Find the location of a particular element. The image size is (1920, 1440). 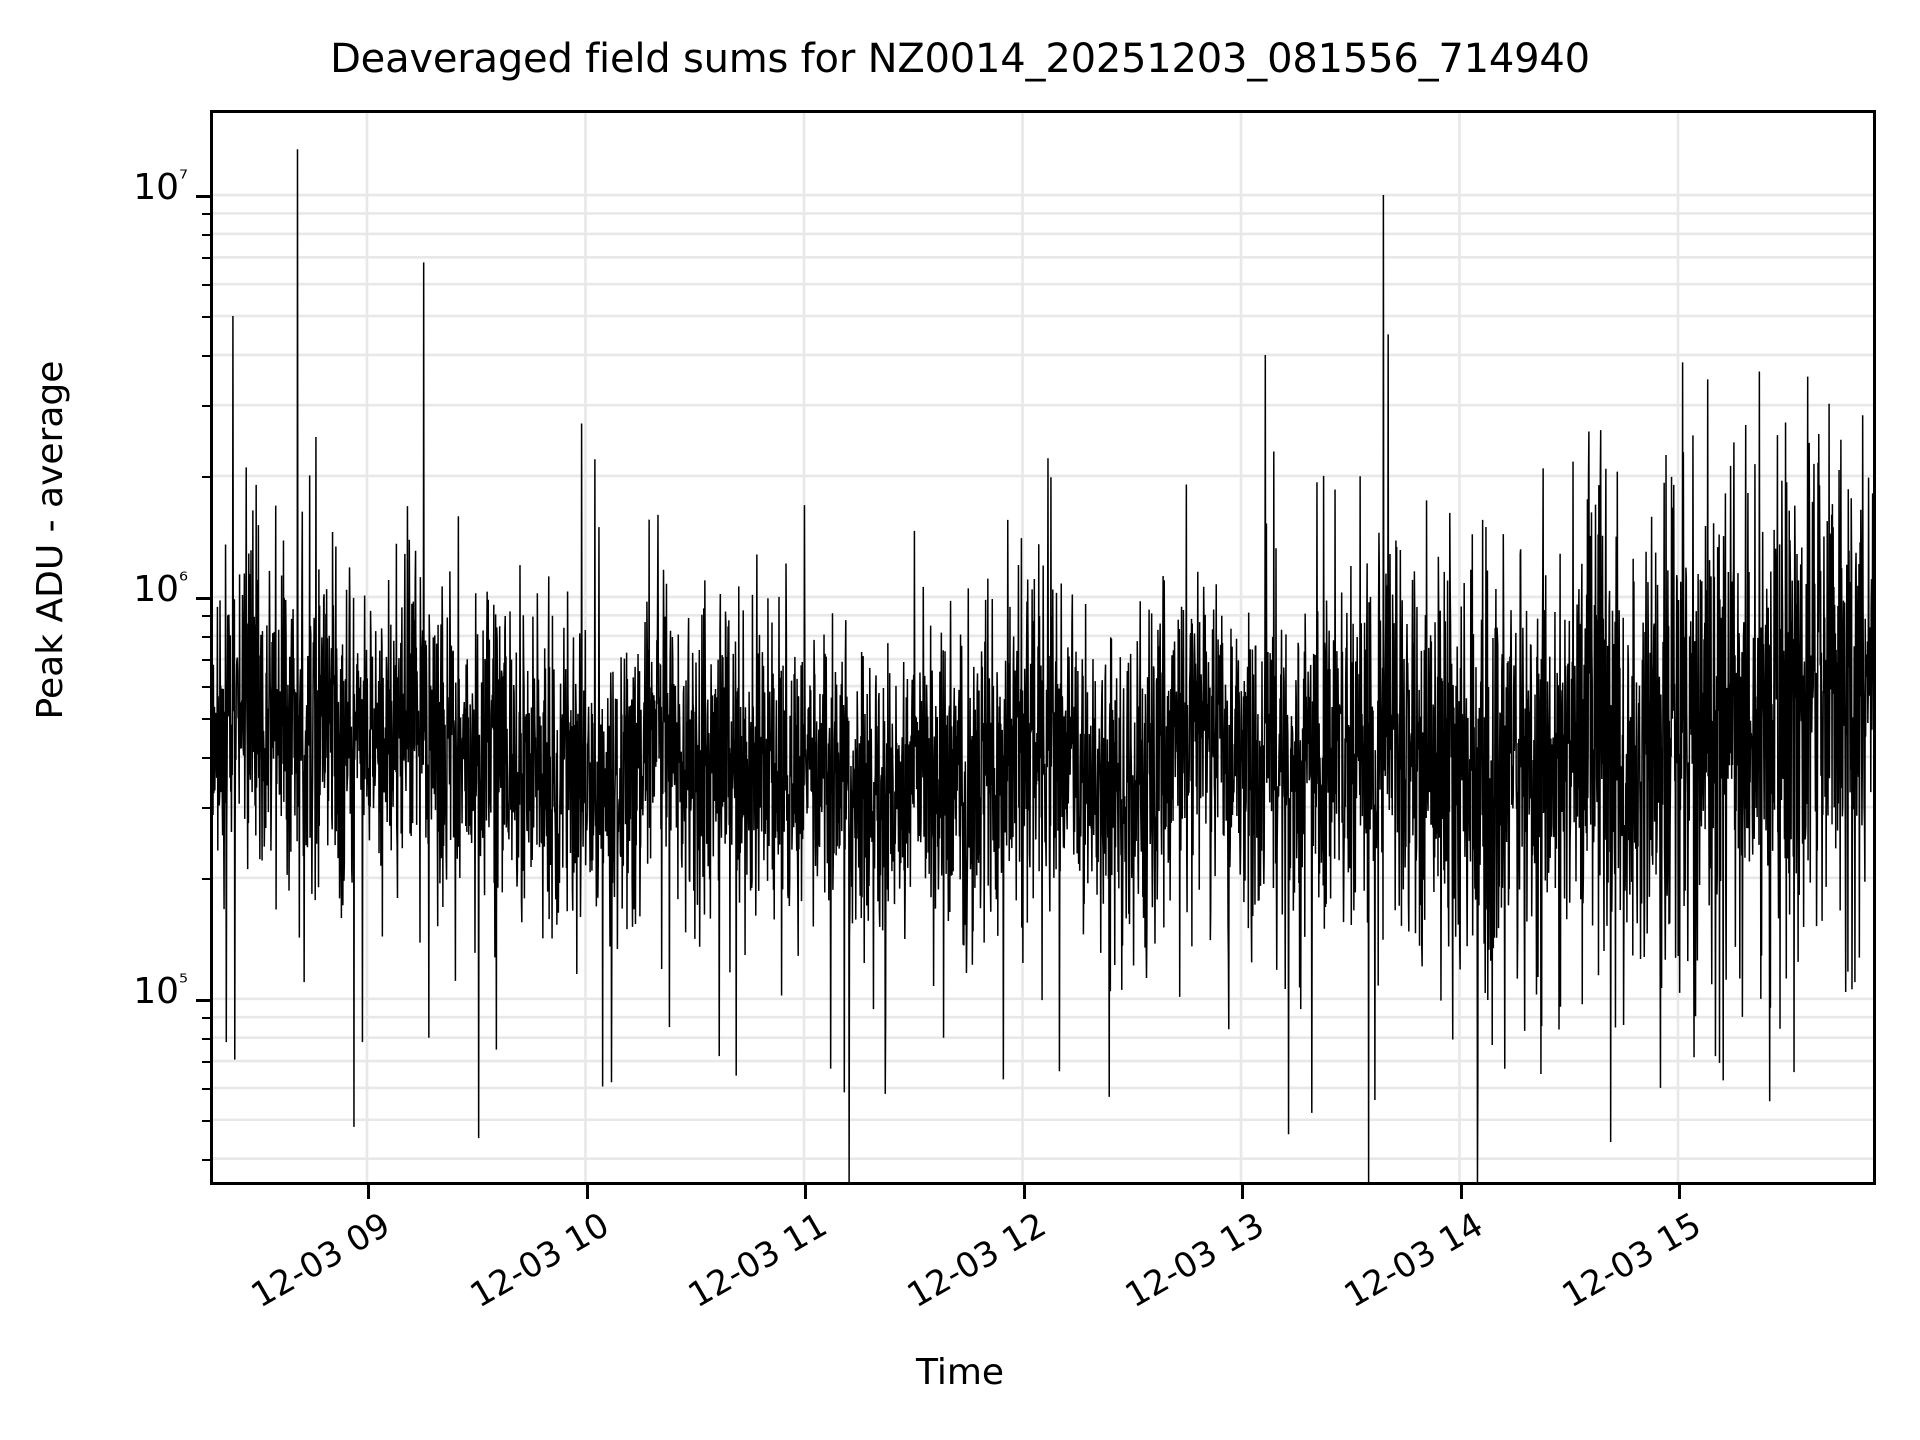

x-tick-label: 12-03 10 is located at coordinates (539, 1261).